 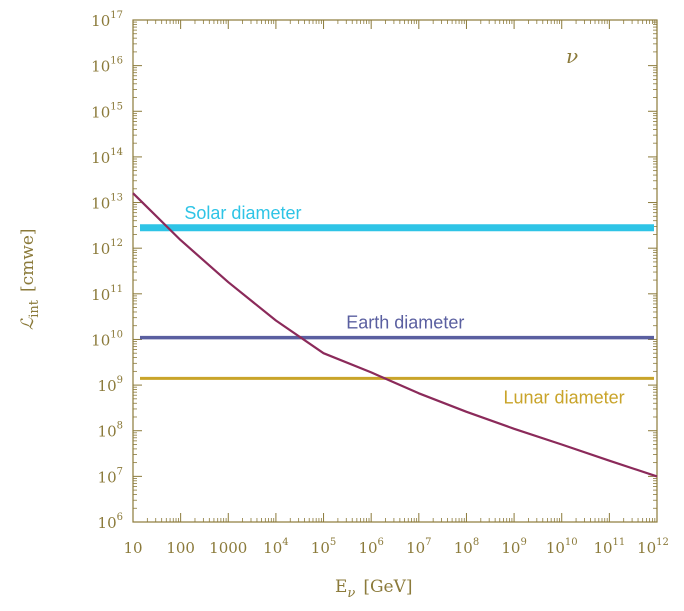 What do you see at coordinates (513, 547) in the screenshot?
I see `x-tick-label: 10⁹` at bounding box center [513, 547].